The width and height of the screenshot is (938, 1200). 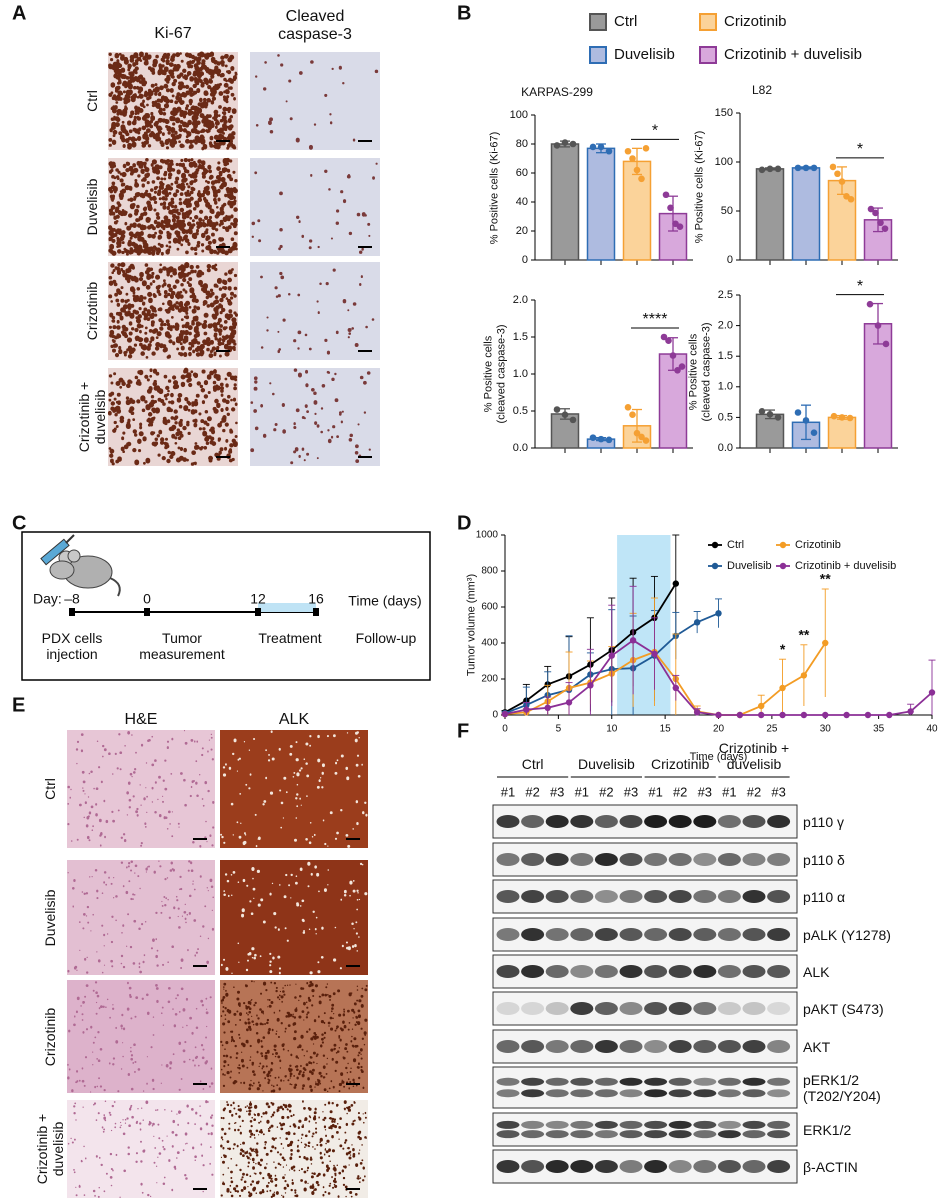 What do you see at coordinates (644, 54) in the screenshot?
I see `legend-label: Duvelisib` at bounding box center [644, 54].